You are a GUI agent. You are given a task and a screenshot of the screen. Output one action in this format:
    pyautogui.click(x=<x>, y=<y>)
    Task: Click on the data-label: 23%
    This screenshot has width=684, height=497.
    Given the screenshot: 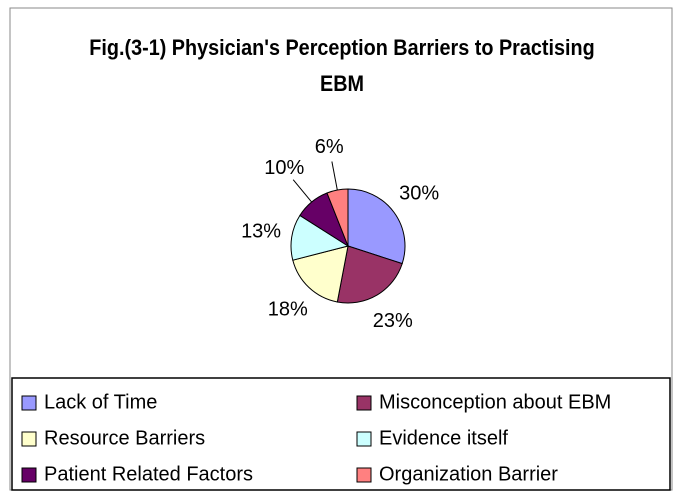 What is the action you would take?
    pyautogui.click(x=393, y=321)
    